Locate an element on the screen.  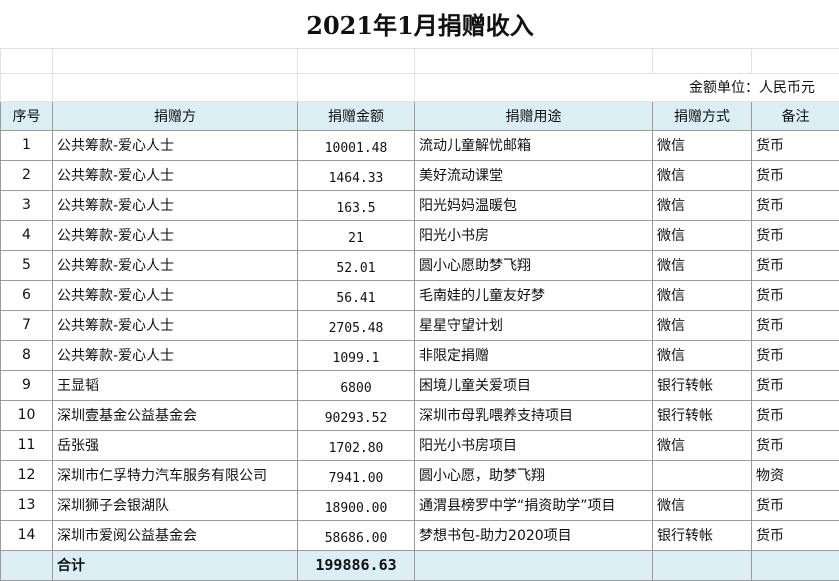
cell-no: 2 is located at coordinates (27, 175).